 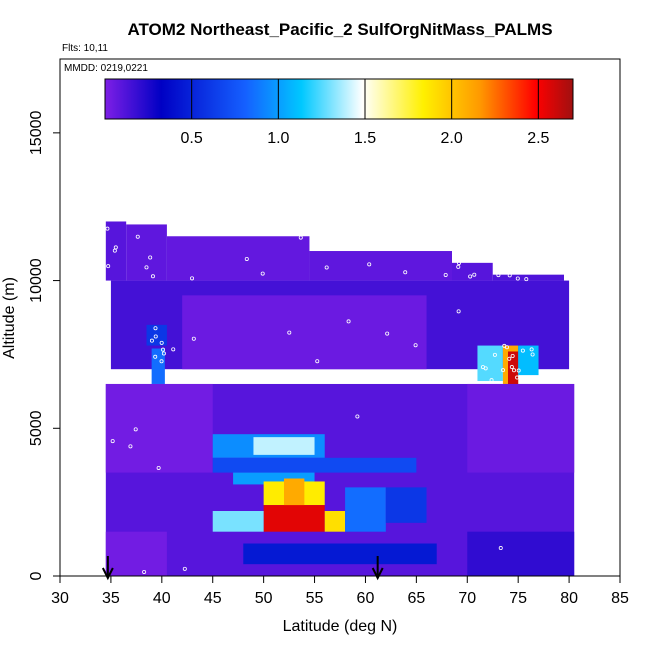 What do you see at coordinates (36, 133) in the screenshot?
I see `y-tick-label: 15000` at bounding box center [36, 133].